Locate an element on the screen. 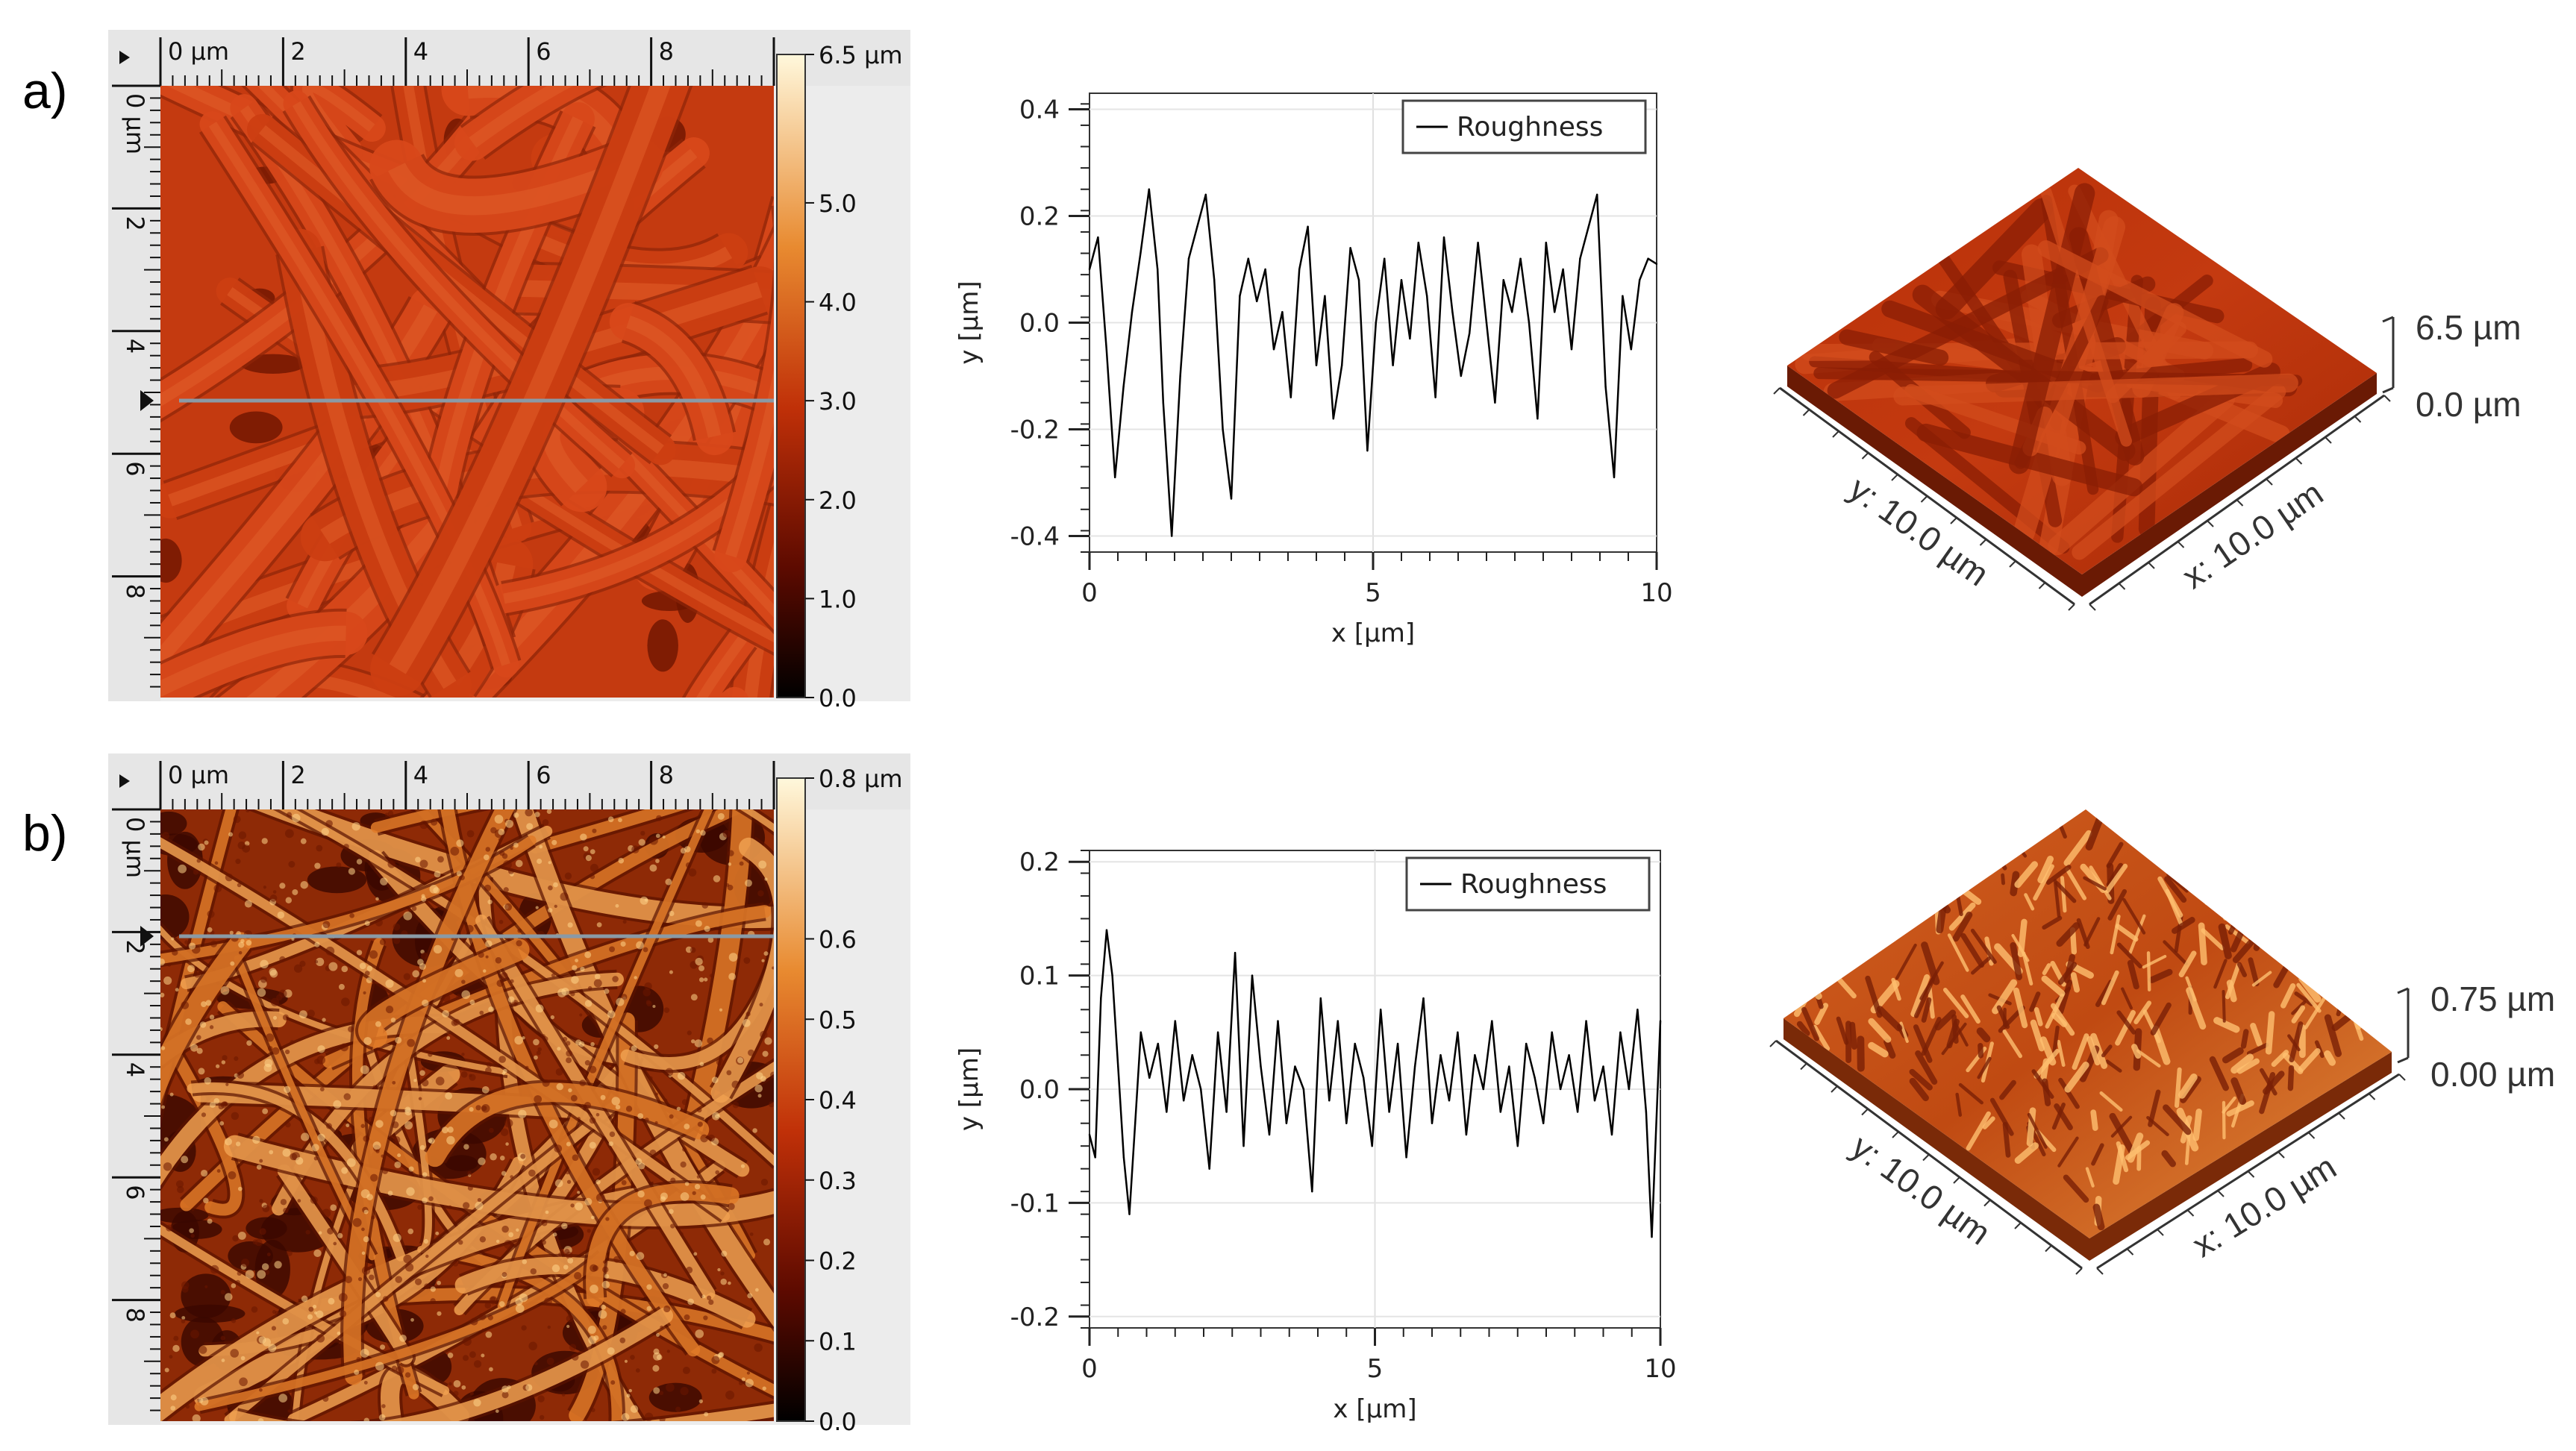  colorbar-label: 0.8 µm is located at coordinates (861, 779).